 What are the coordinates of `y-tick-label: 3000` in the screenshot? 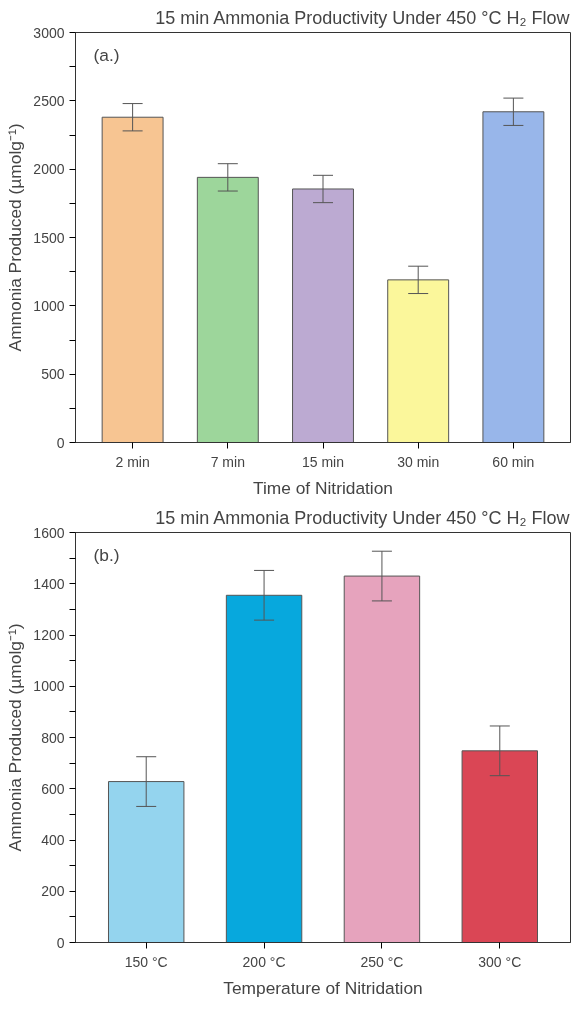 It's located at (49, 32).